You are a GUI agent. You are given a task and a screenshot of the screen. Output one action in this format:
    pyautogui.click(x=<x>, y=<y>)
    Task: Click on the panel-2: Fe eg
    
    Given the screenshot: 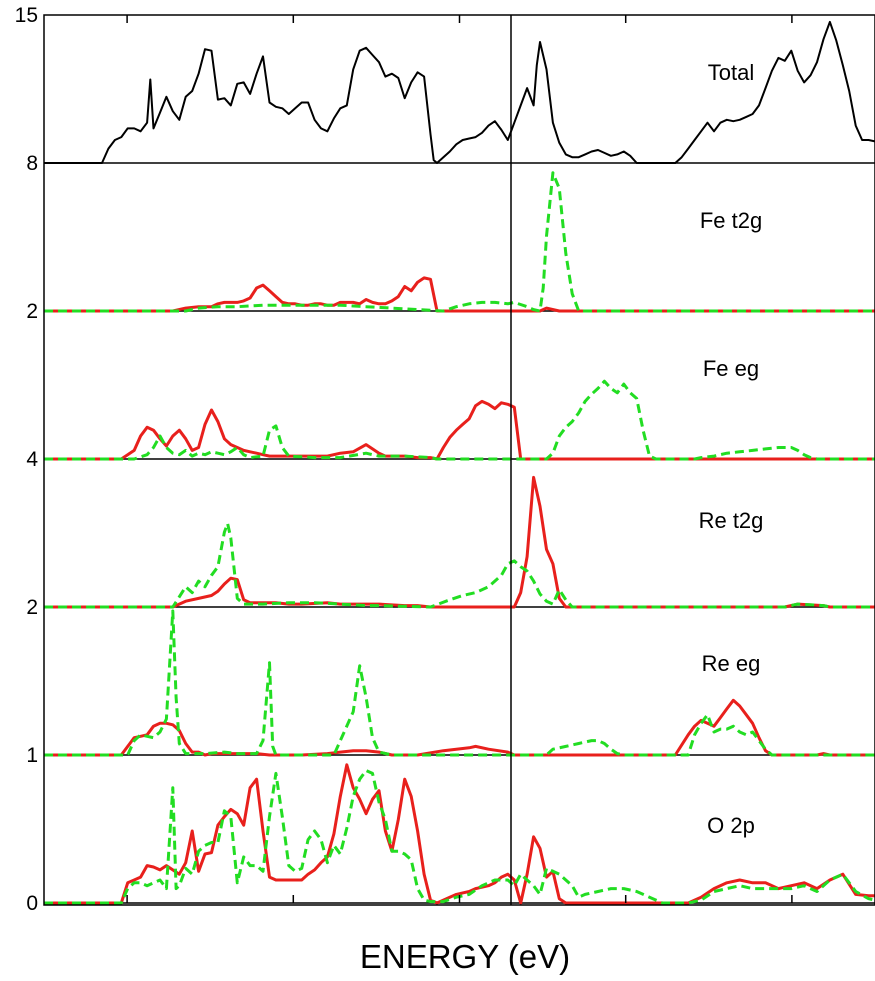 What is the action you would take?
    pyautogui.click(x=459, y=408)
    